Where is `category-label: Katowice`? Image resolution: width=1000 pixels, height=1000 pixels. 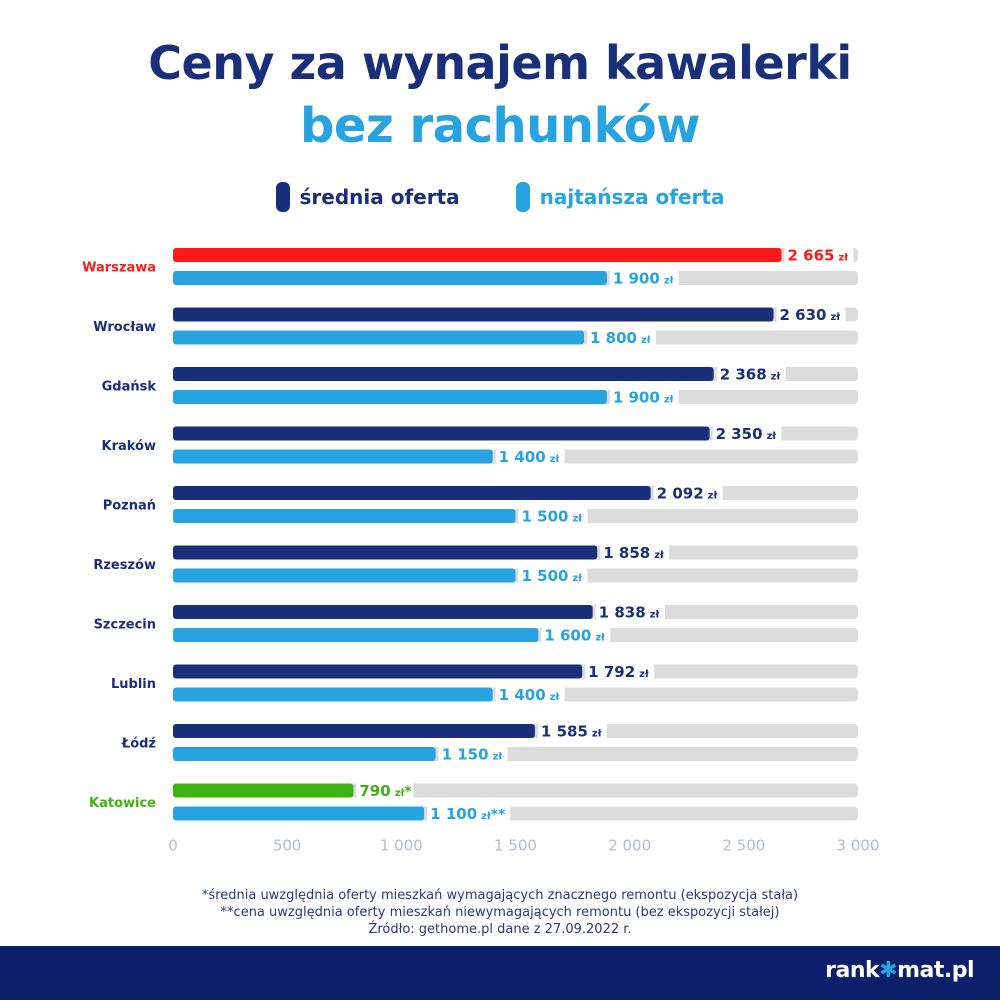 category-label: Katowice is located at coordinates (122, 803).